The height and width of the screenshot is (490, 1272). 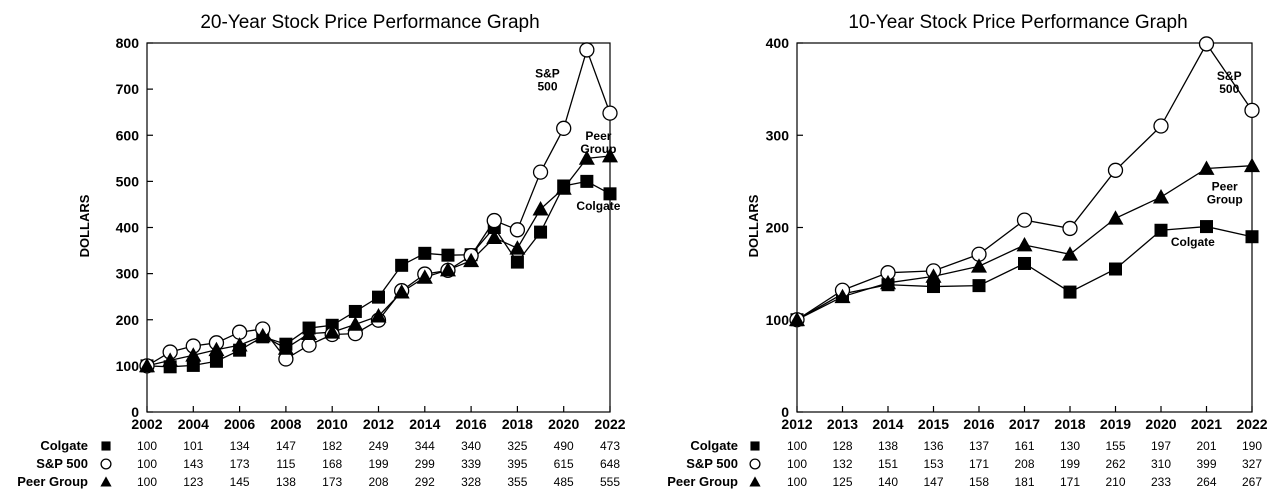 I want to click on table-cell: 310, so click(x=1161, y=464).